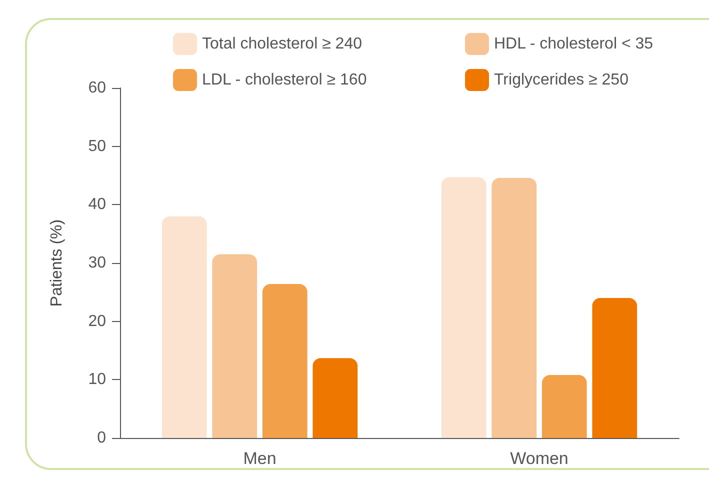 The image size is (709, 477). I want to click on y-axis-title: Patients (%), so click(57, 263).